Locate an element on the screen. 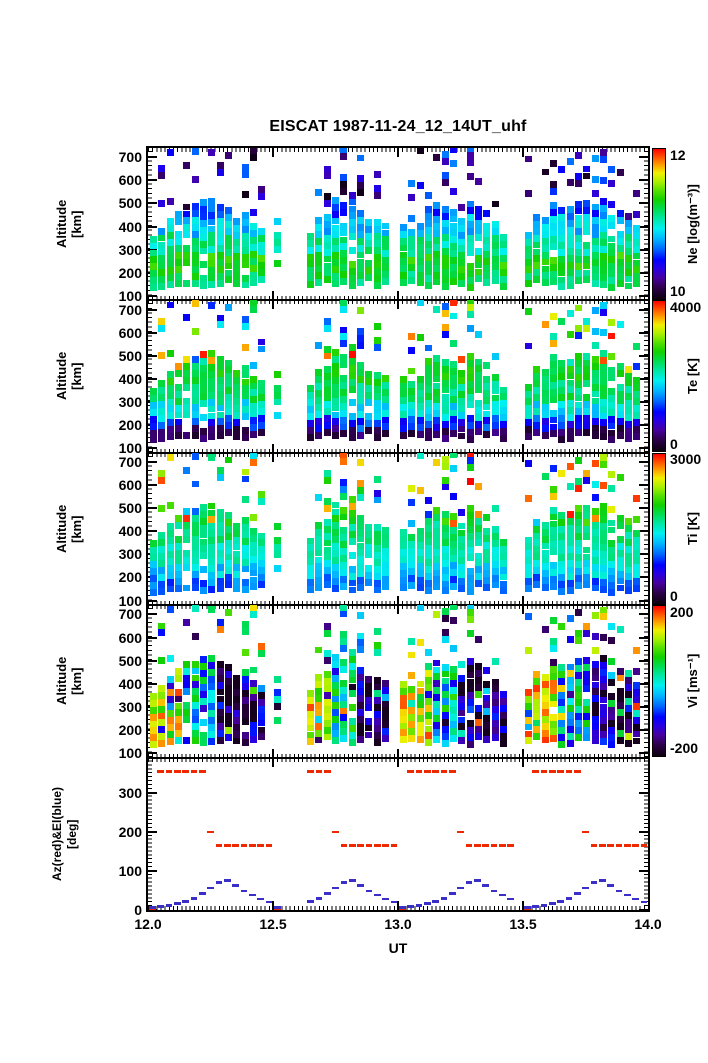 Image resolution: width=708 pixels, height=1063 pixels. y-tick-label: 400 is located at coordinates (130, 683).